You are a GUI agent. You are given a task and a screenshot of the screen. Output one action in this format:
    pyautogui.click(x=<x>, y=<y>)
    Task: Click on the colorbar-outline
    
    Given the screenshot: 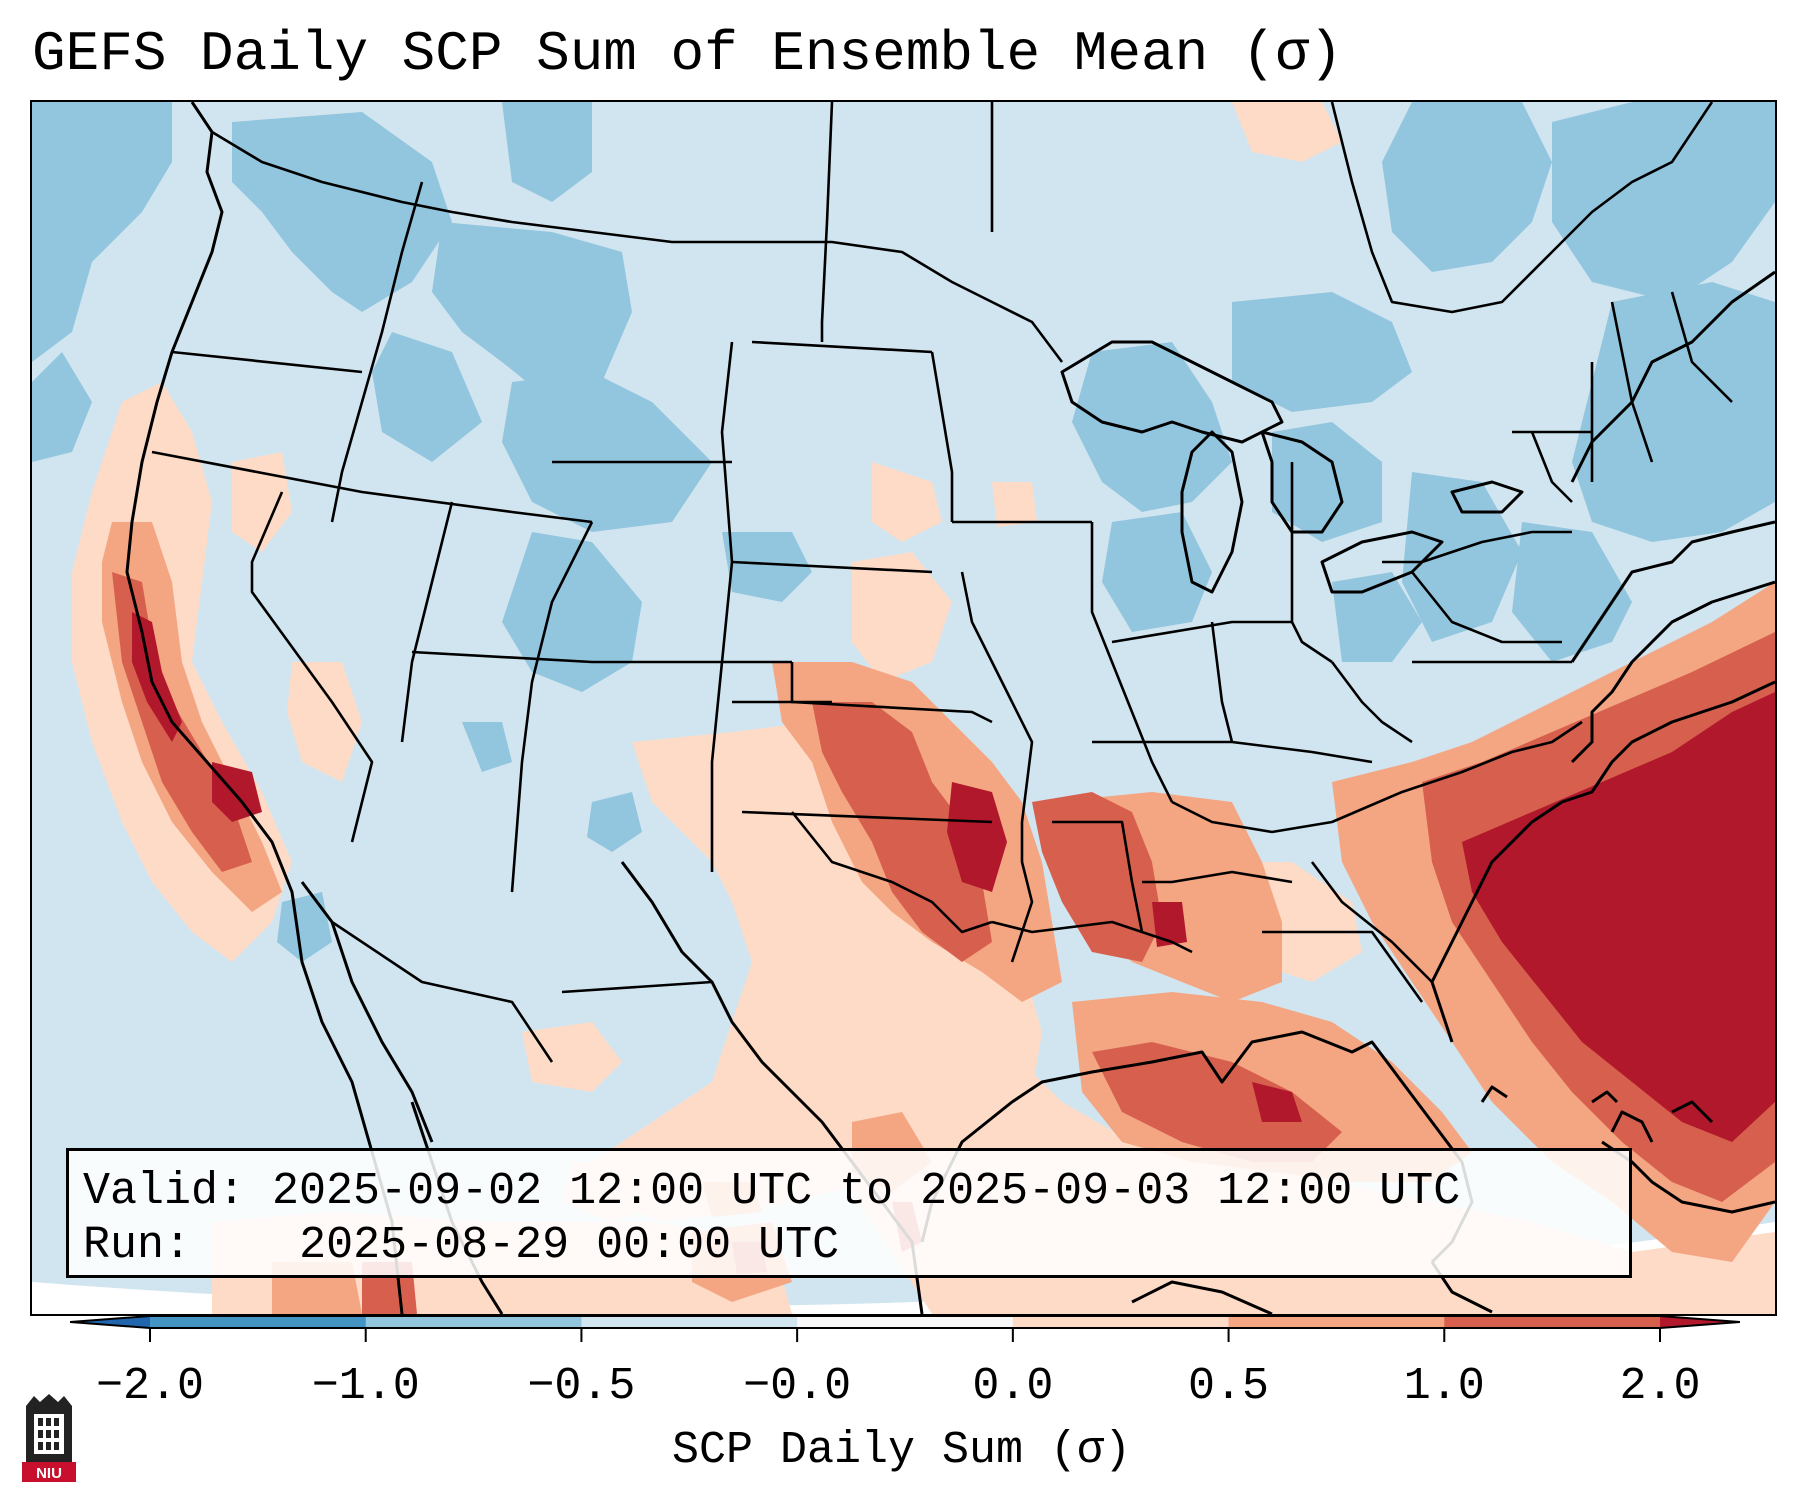 What is the action you would take?
    pyautogui.click(x=905, y=1322)
    